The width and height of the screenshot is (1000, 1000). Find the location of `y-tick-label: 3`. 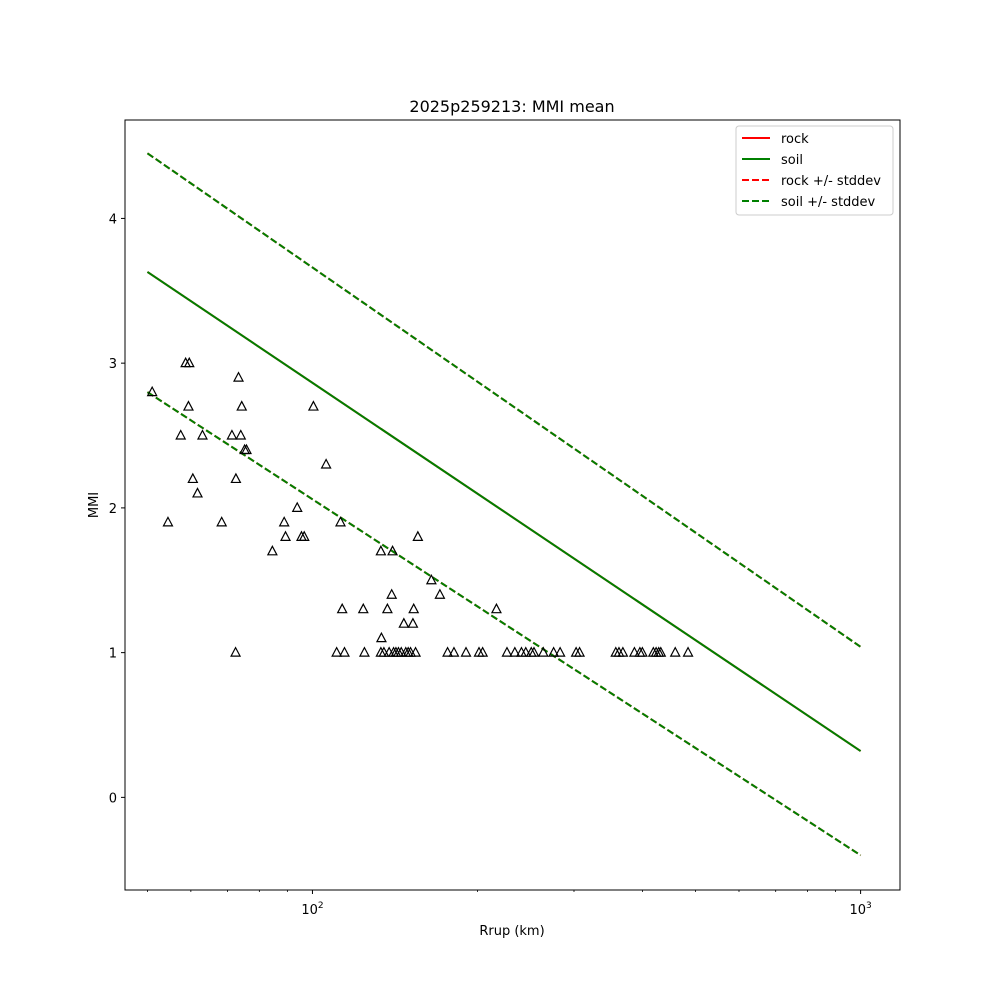

y-tick-label: 3 is located at coordinates (113, 364).